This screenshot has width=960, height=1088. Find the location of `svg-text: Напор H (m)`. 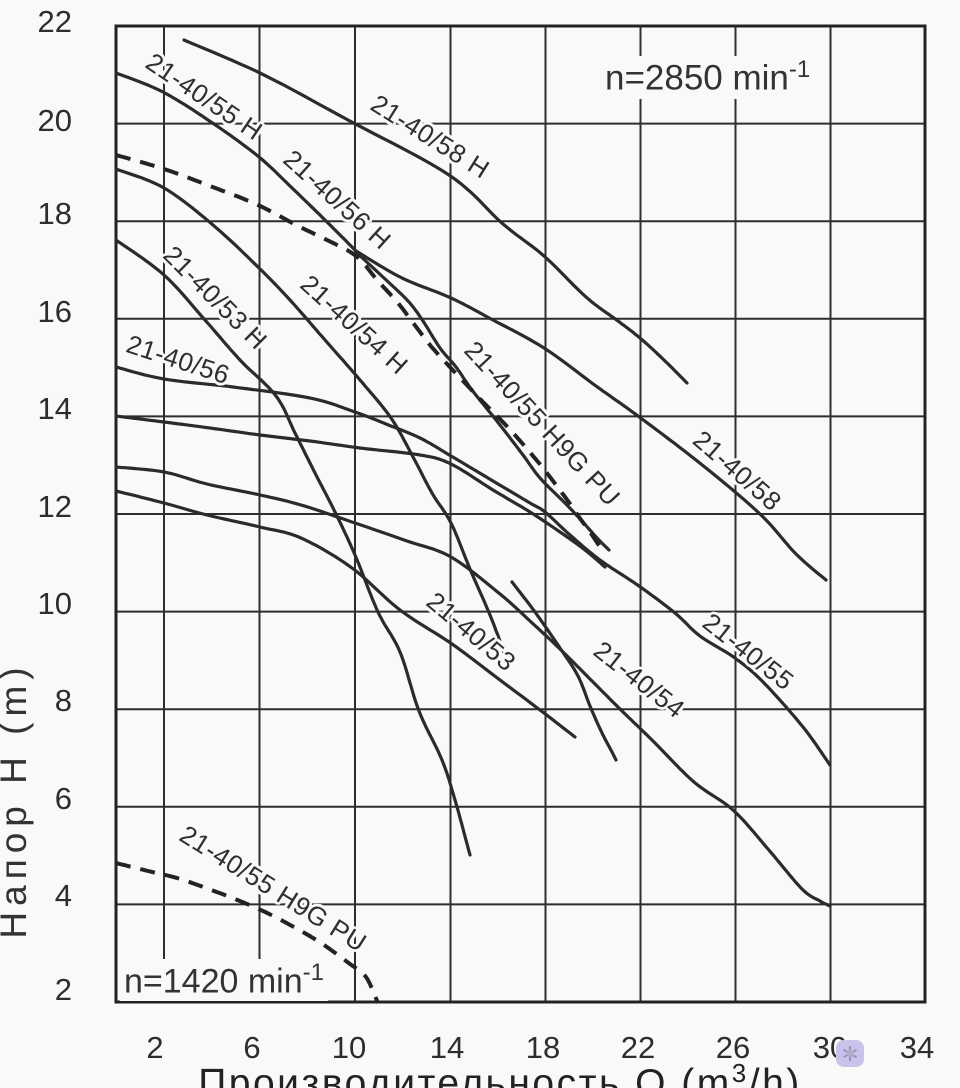

svg-text: Напор H (m) is located at coordinates (17, 799).